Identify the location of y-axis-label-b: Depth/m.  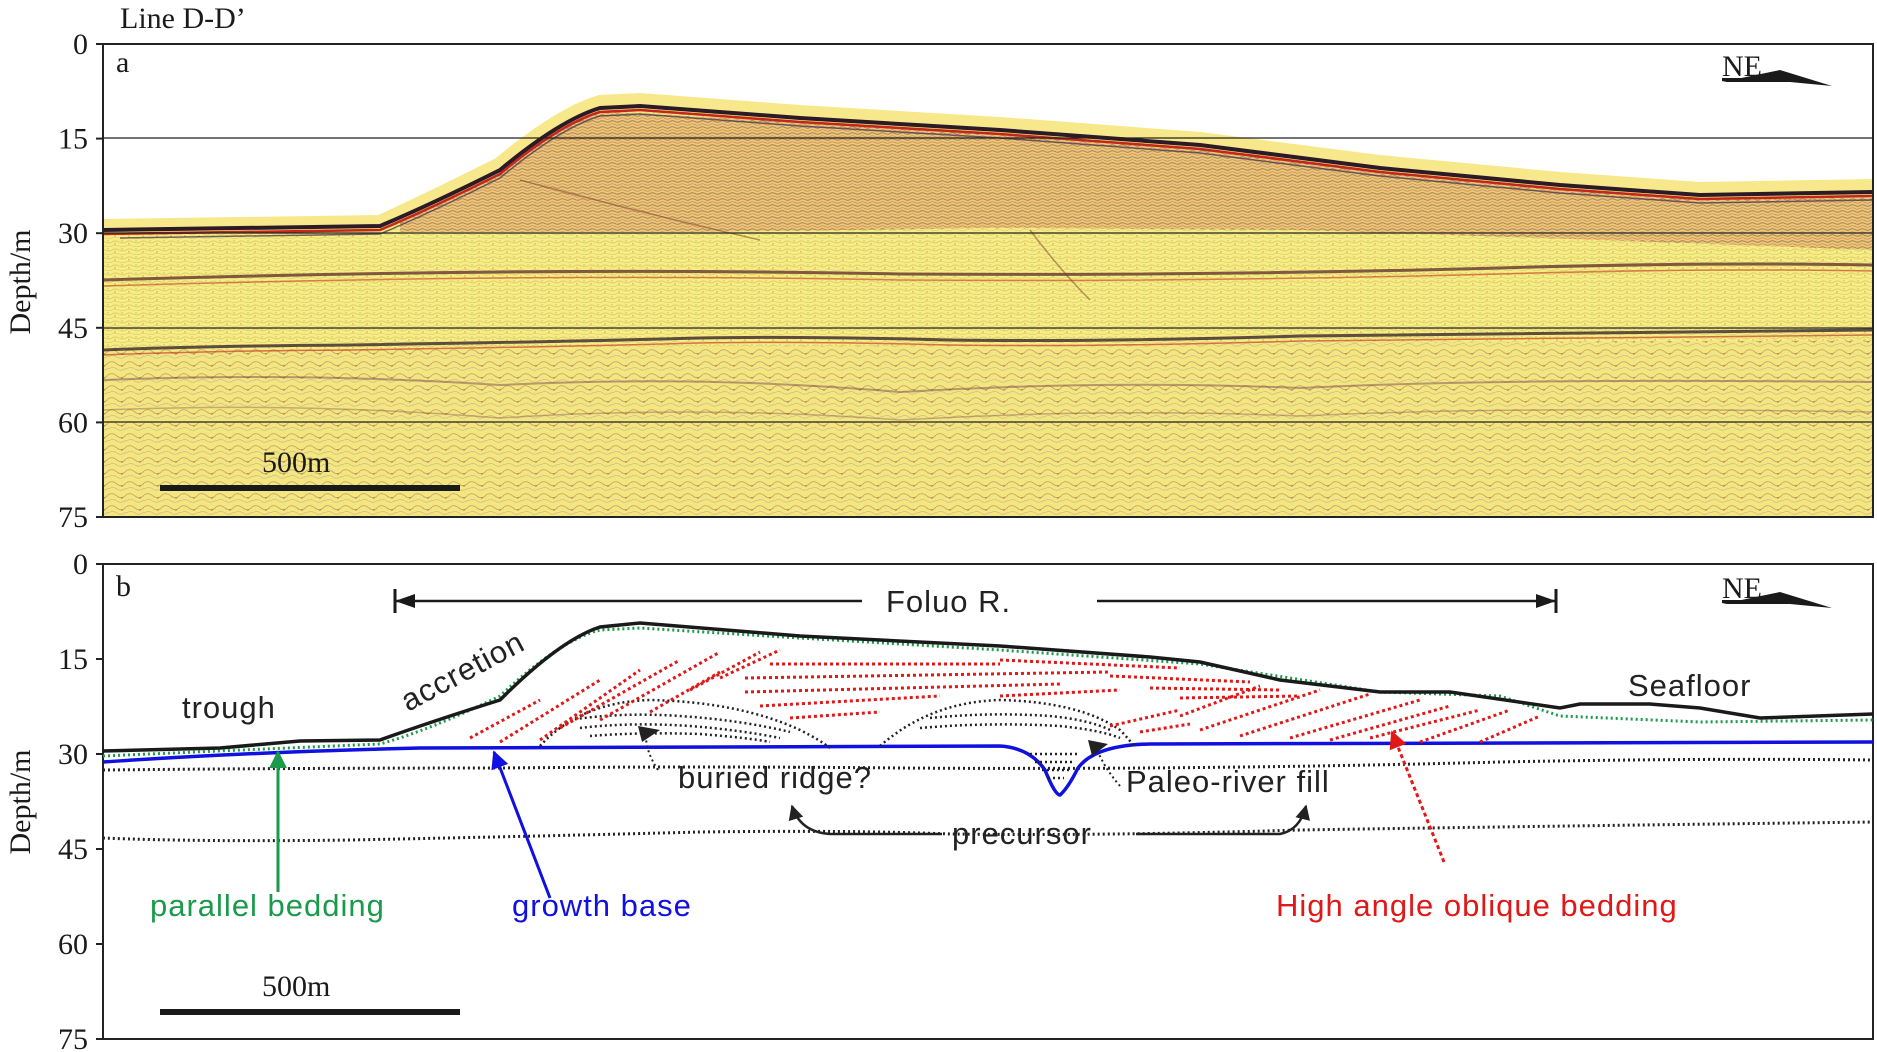
(20, 802).